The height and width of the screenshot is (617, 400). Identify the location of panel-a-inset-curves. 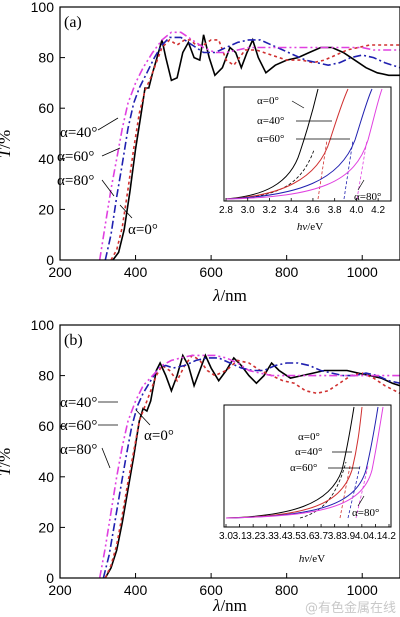
(304, 144).